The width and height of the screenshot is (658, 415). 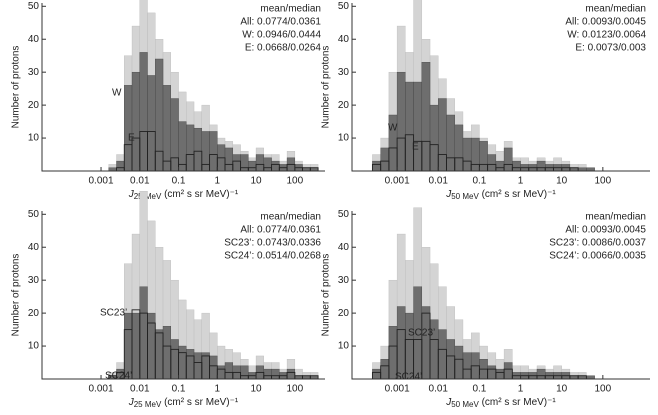 What do you see at coordinates (272, 243) in the screenshot?
I see `annotation: SC23’: 0.0743/0.0336` at bounding box center [272, 243].